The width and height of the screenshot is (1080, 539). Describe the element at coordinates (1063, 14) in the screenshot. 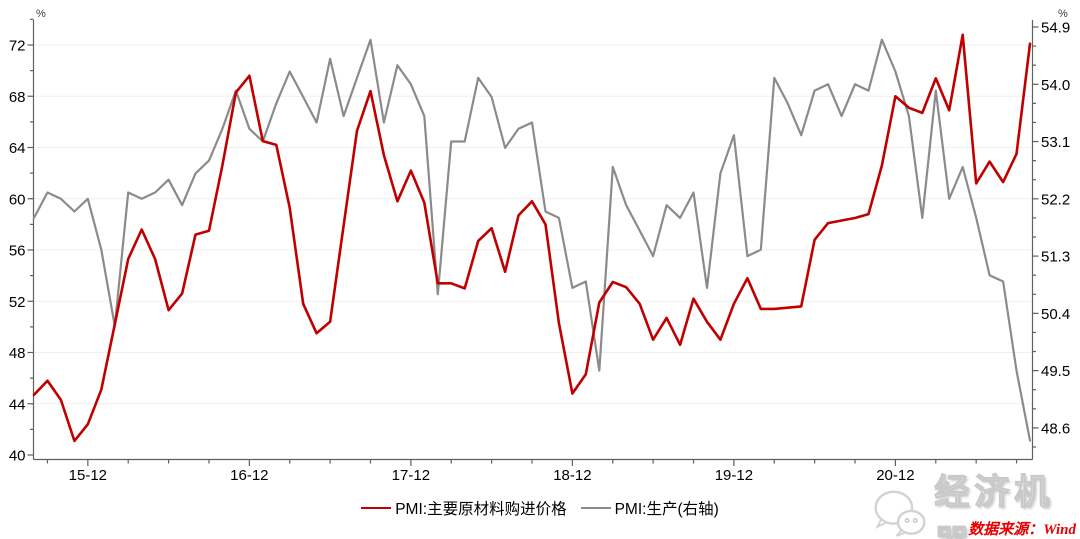

I see `right-axis-unit-label: %` at that location.